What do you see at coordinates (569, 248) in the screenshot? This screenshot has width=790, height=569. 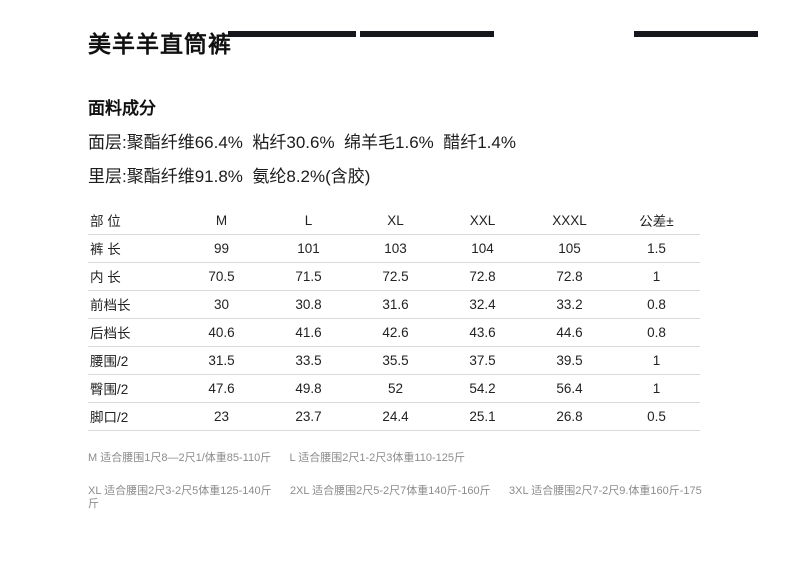 I see `size-table-cell: 105` at bounding box center [569, 248].